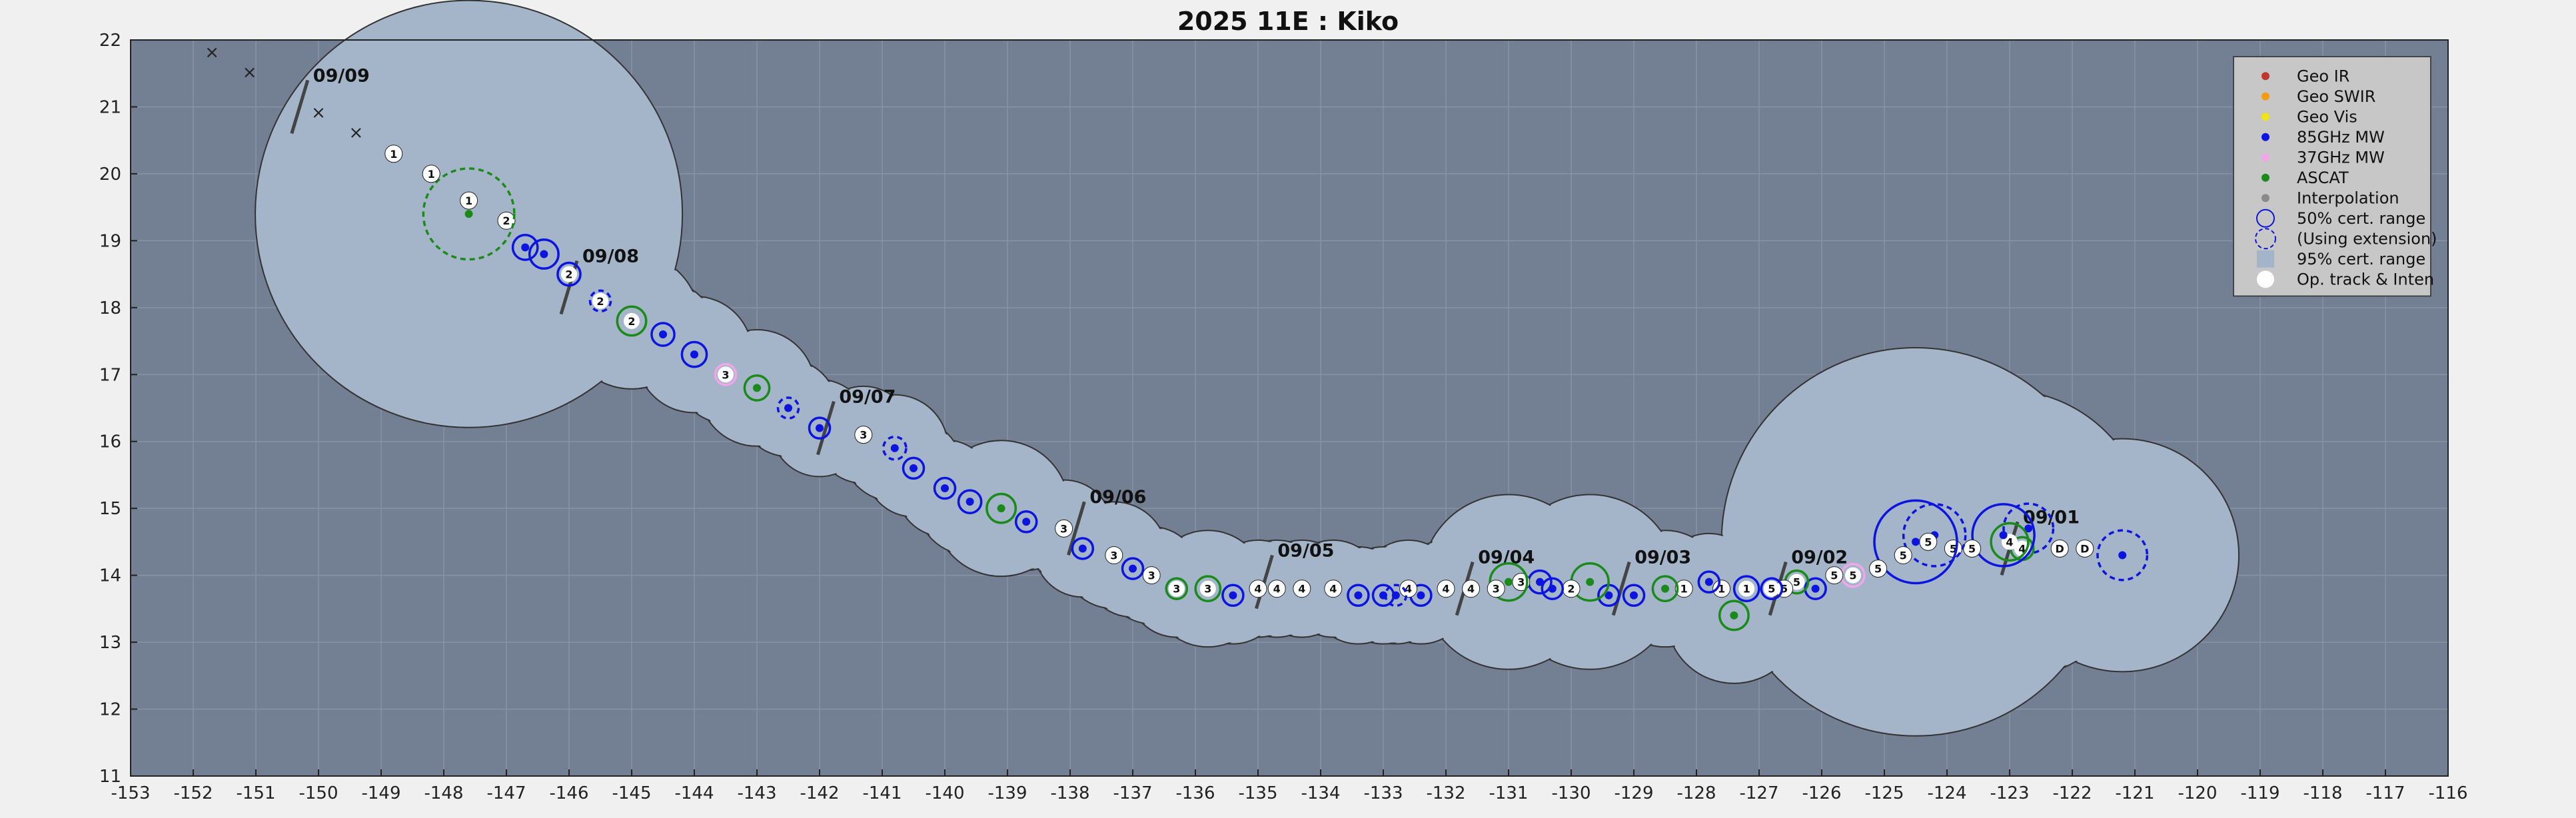 The image size is (2576, 818). What do you see at coordinates (110, 241) in the screenshot?
I see `y-tick-label: 19` at bounding box center [110, 241].